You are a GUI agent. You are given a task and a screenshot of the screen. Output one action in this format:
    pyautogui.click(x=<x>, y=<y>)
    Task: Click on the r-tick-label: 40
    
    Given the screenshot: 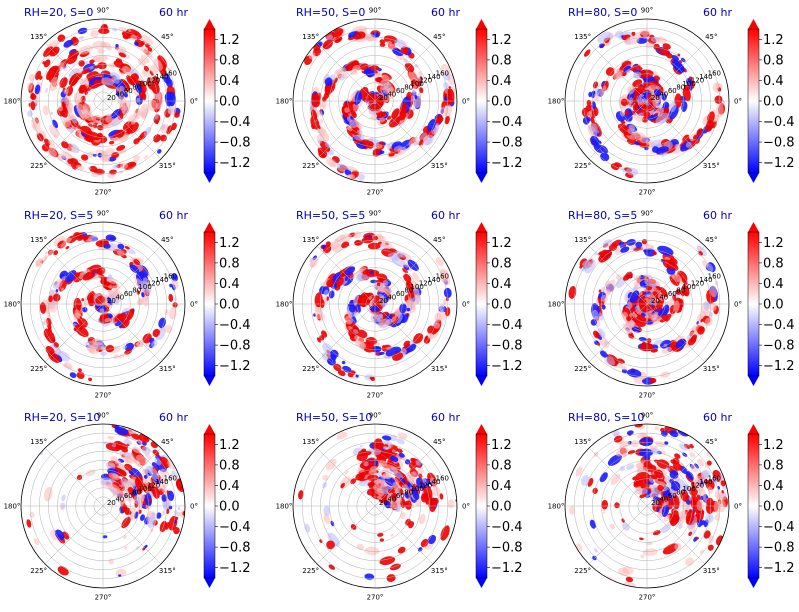 What is the action you would take?
    pyautogui.click(x=391, y=500)
    